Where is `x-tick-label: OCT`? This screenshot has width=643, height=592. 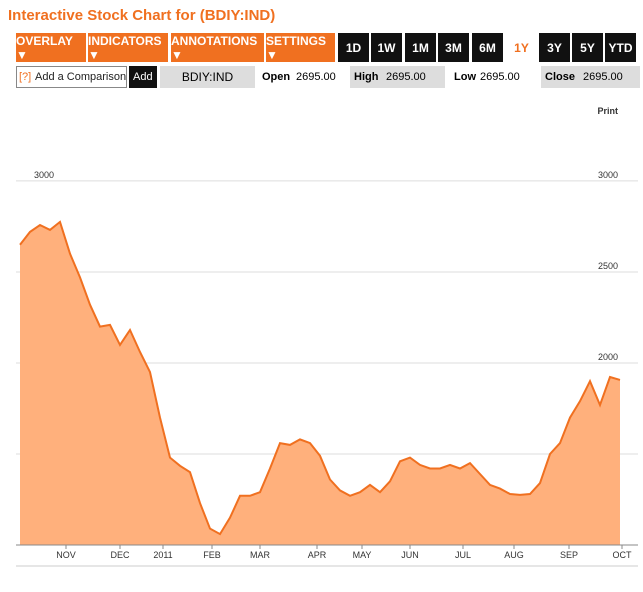
x-tick-label: OCT is located at coordinates (623, 555).